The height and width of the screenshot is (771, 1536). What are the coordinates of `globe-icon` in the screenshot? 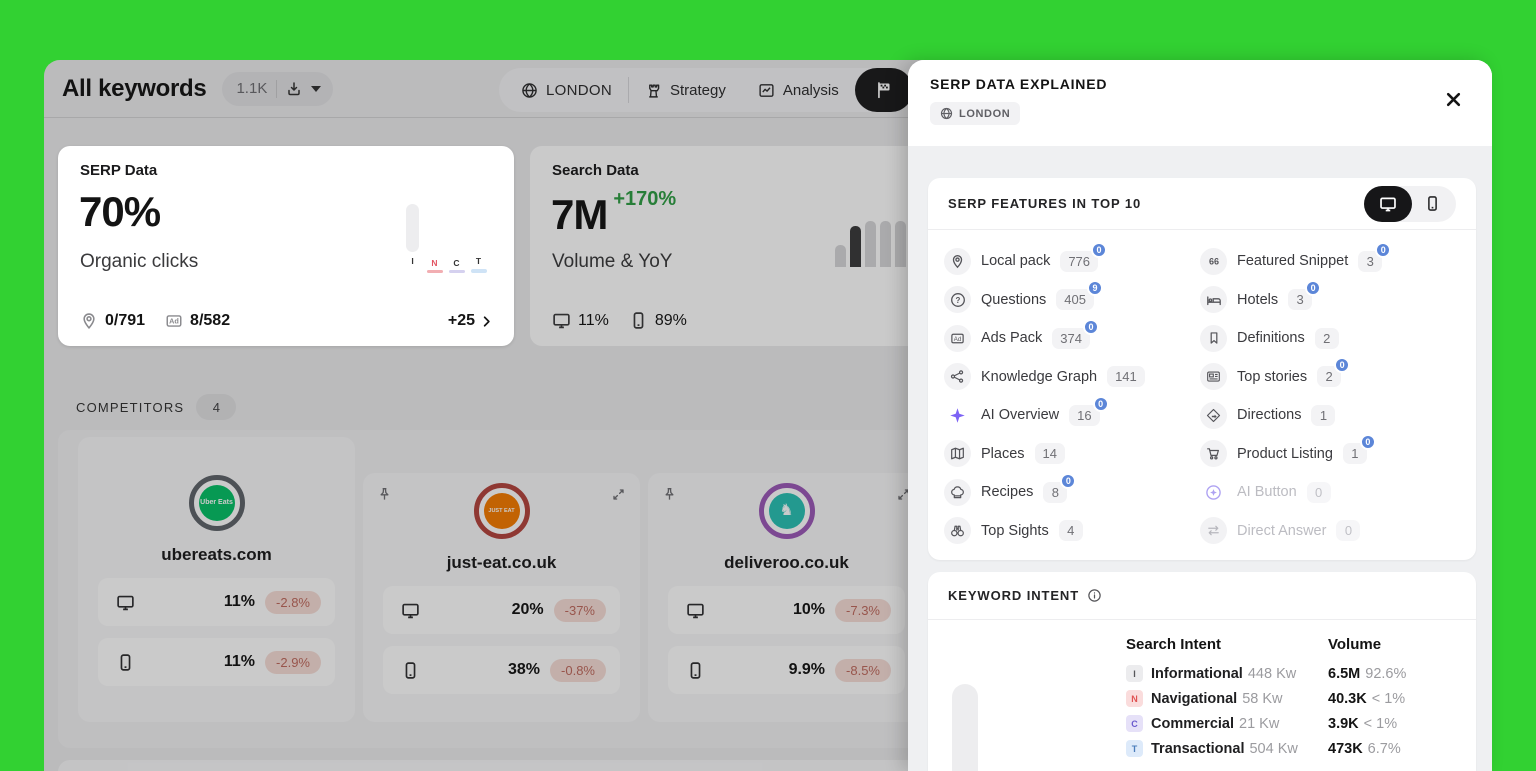 It's located at (946, 113).